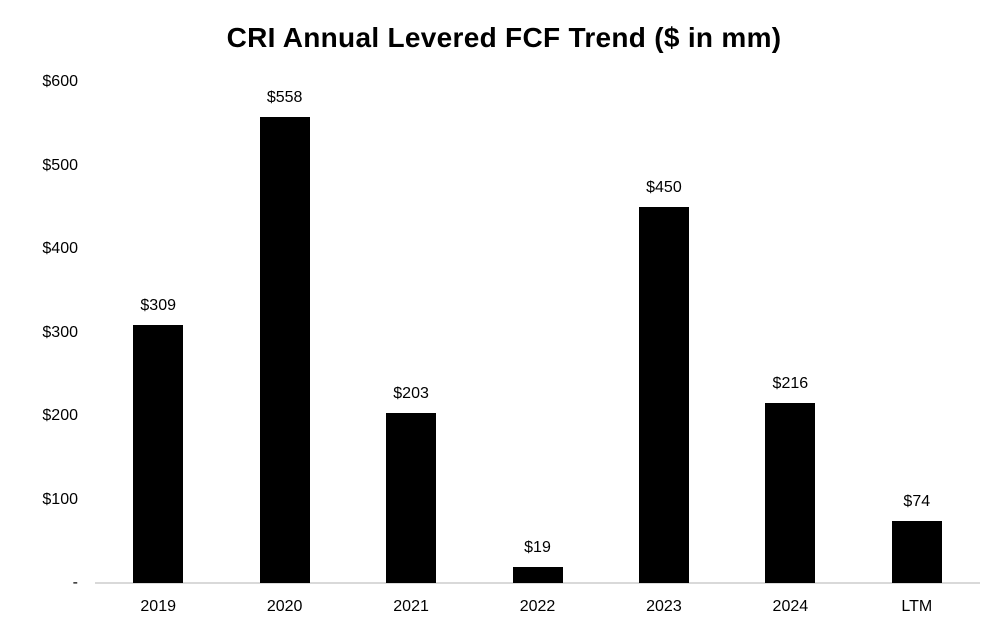 This screenshot has height=643, width=1008. What do you see at coordinates (158, 305) in the screenshot?
I see `bar-value-label: $309` at bounding box center [158, 305].